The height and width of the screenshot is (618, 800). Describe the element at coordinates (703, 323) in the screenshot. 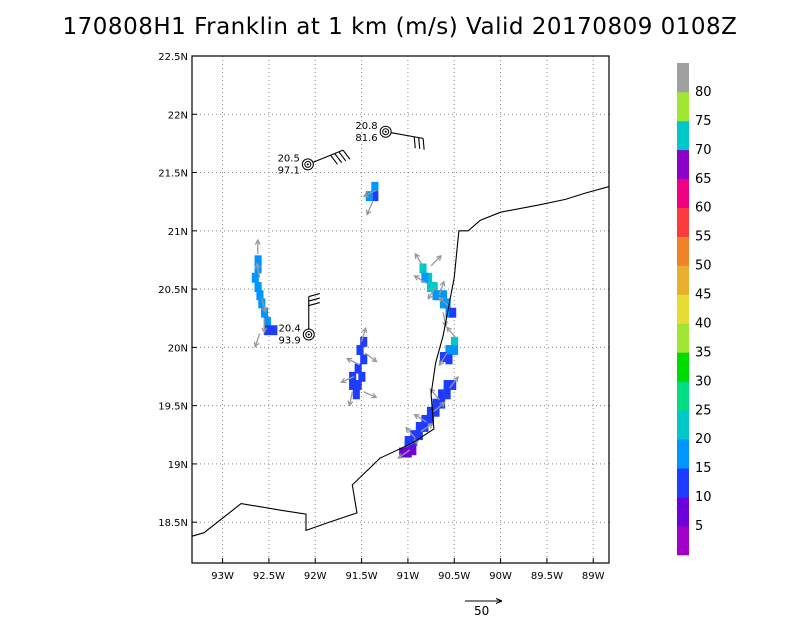

I see `colorbar-tick-label: 40` at that location.